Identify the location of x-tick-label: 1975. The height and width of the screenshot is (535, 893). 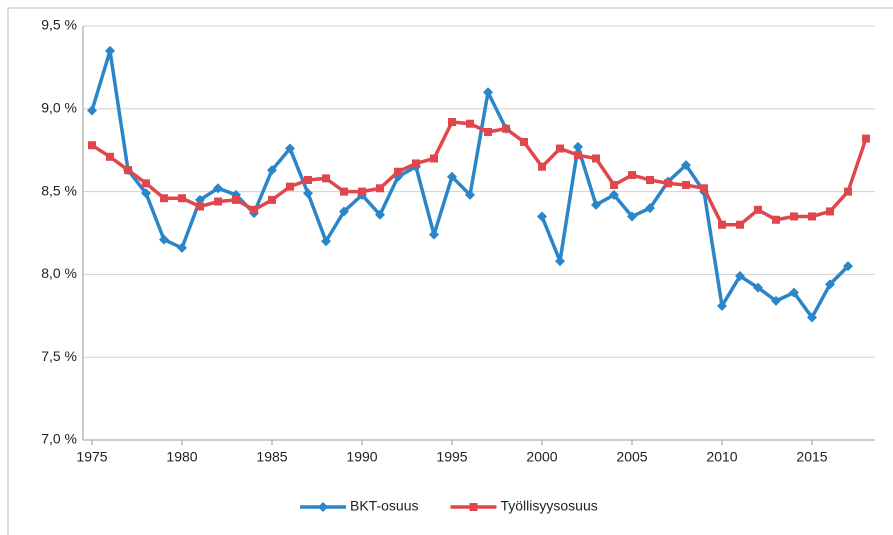
(91, 457).